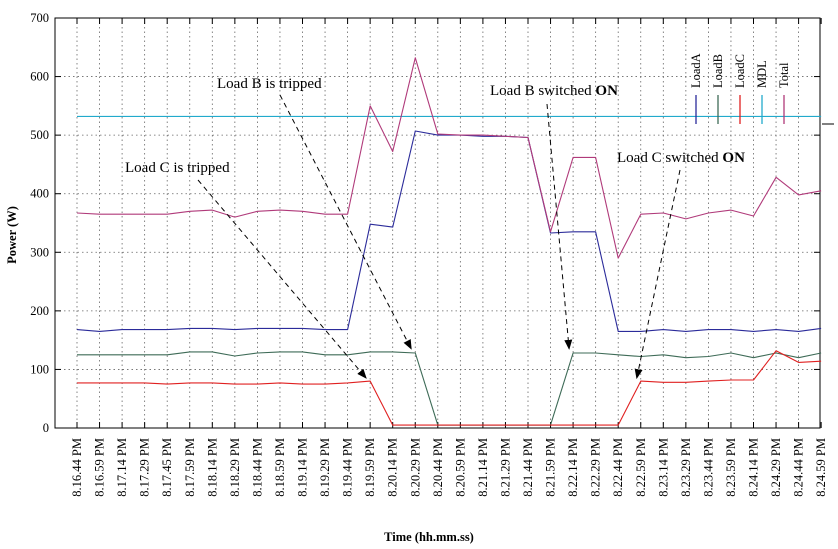 The width and height of the screenshot is (838, 549). What do you see at coordinates (39, 18) in the screenshot?
I see `y-tick-label: 700` at bounding box center [39, 18].